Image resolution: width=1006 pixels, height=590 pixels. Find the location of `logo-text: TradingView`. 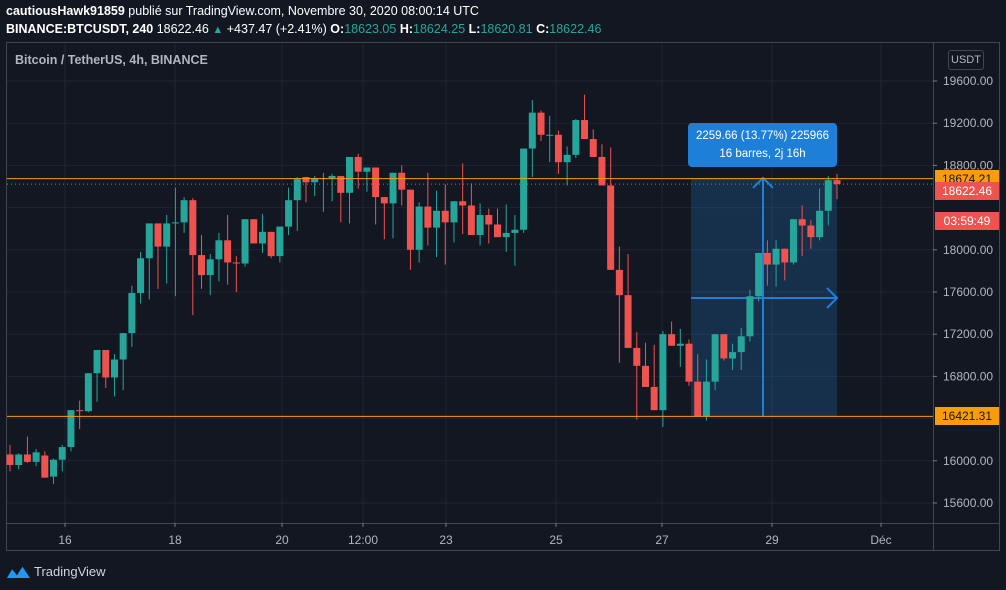

logo-text: TradingView is located at coordinates (70, 571).